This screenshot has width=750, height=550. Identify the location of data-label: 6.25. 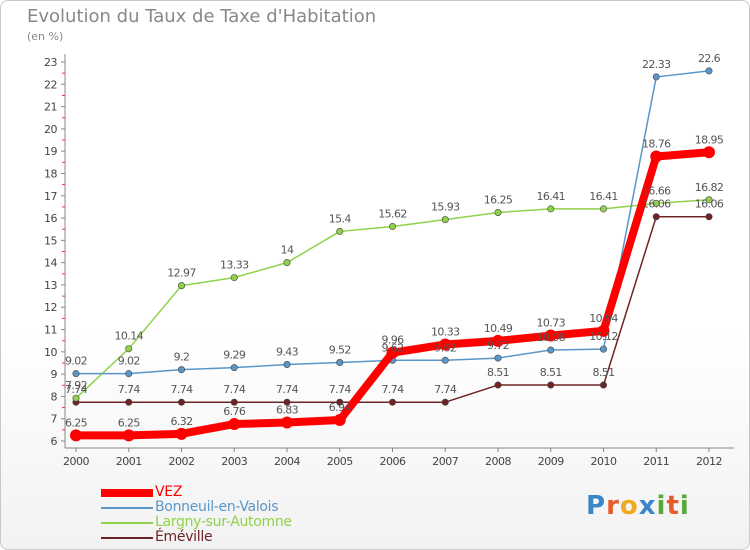
(129, 422).